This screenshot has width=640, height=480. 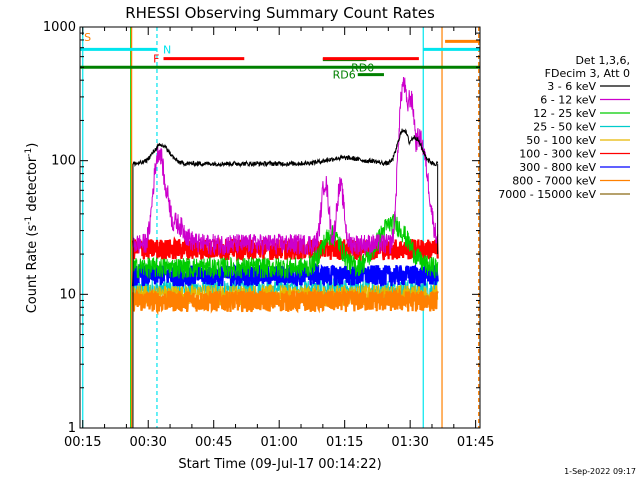 I want to click on y-axis-label-sup2: -1, so click(x=29, y=152).